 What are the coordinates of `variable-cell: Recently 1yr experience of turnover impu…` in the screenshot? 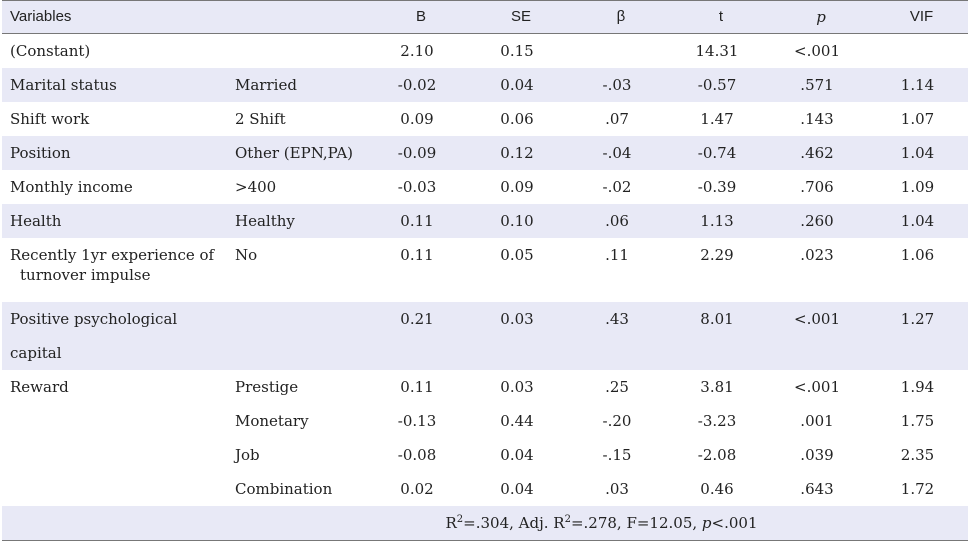 It's located at (114, 270).